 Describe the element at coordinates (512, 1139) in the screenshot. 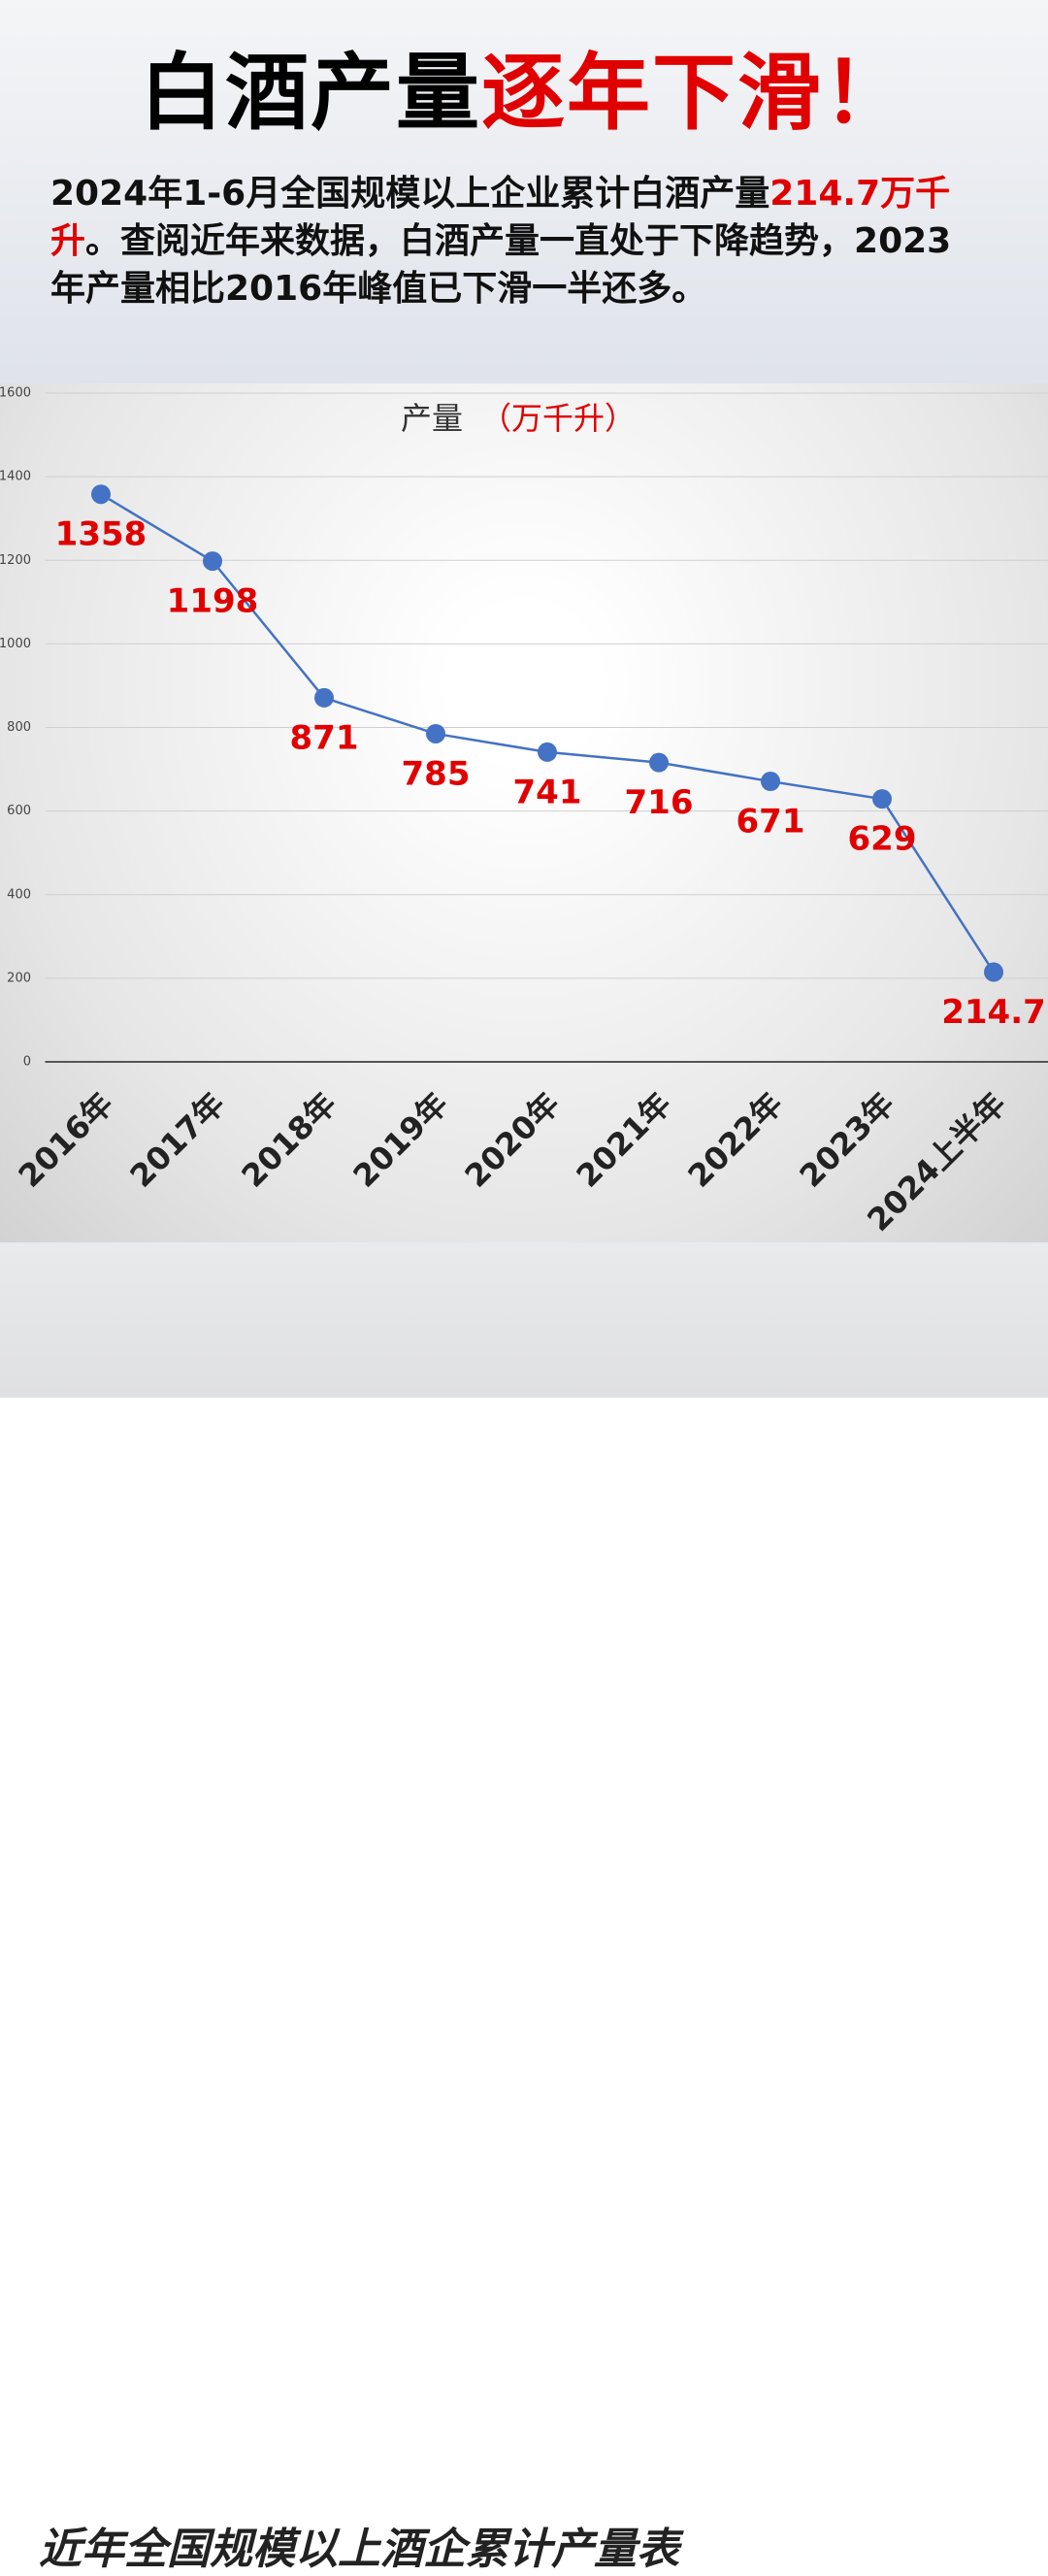

I see `x-tick-label: 2020年` at that location.